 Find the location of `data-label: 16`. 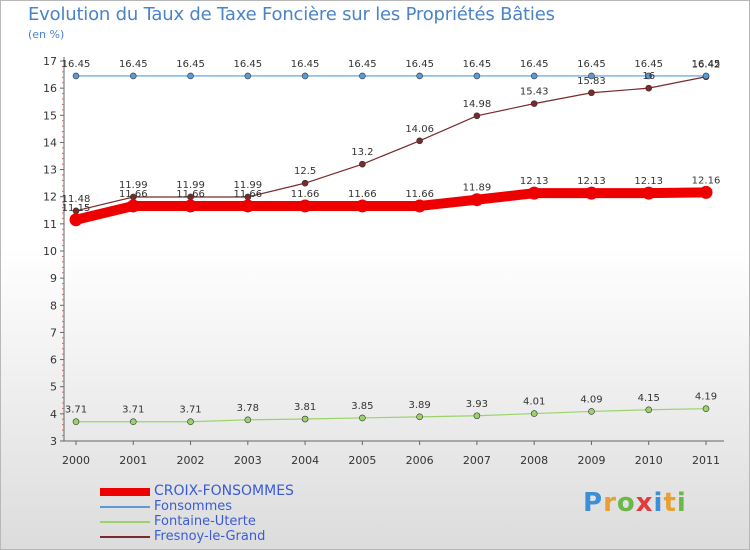

data-label: 16 is located at coordinates (648, 76).